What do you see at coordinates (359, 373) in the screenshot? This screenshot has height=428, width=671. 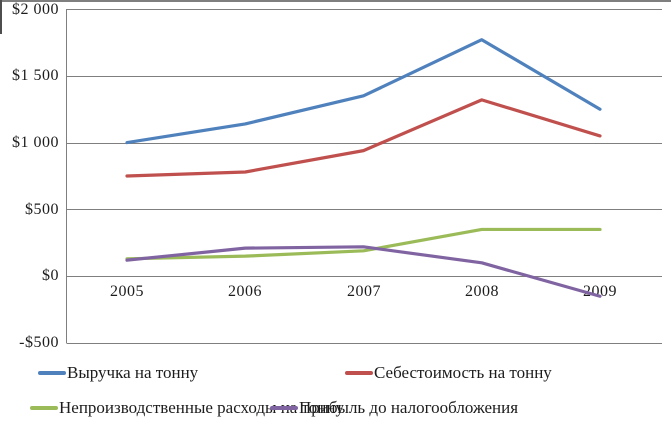 I see `legend-swatch-cost-icon` at bounding box center [359, 373].